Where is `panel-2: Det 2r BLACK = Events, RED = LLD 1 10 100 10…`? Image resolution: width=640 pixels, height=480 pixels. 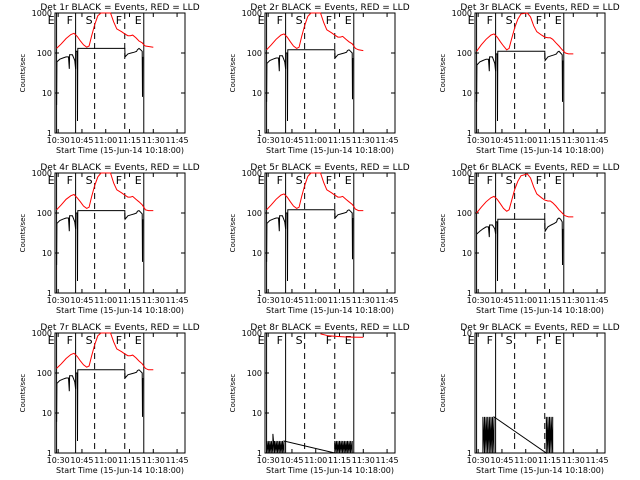 panel-2: Det 2r BLACK = Events, RED = LLD 1 10 100 10… is located at coordinates (319, 79).